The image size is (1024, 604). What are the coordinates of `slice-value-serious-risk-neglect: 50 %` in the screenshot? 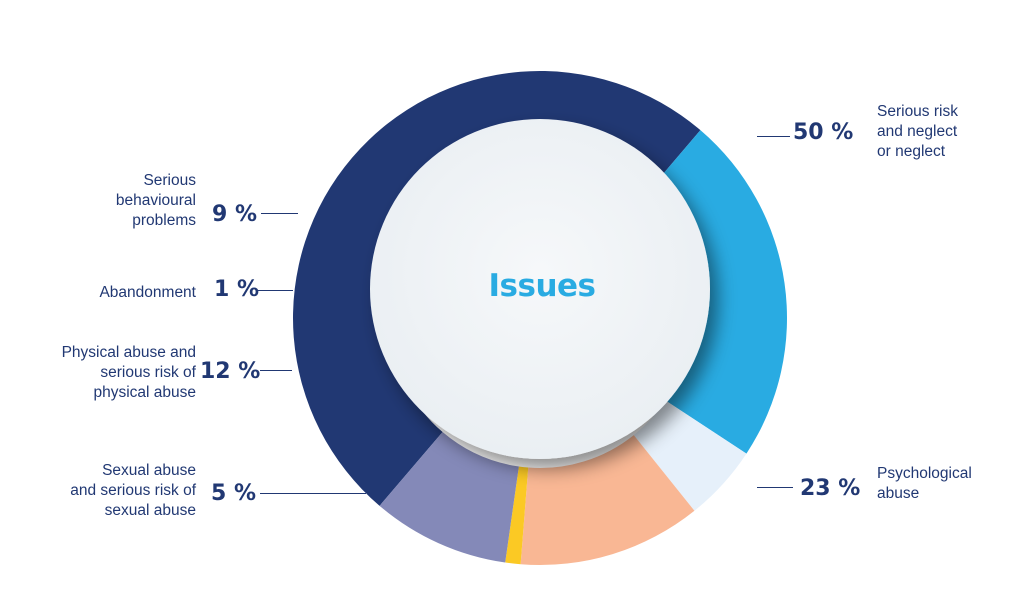 It's located at (823, 132).